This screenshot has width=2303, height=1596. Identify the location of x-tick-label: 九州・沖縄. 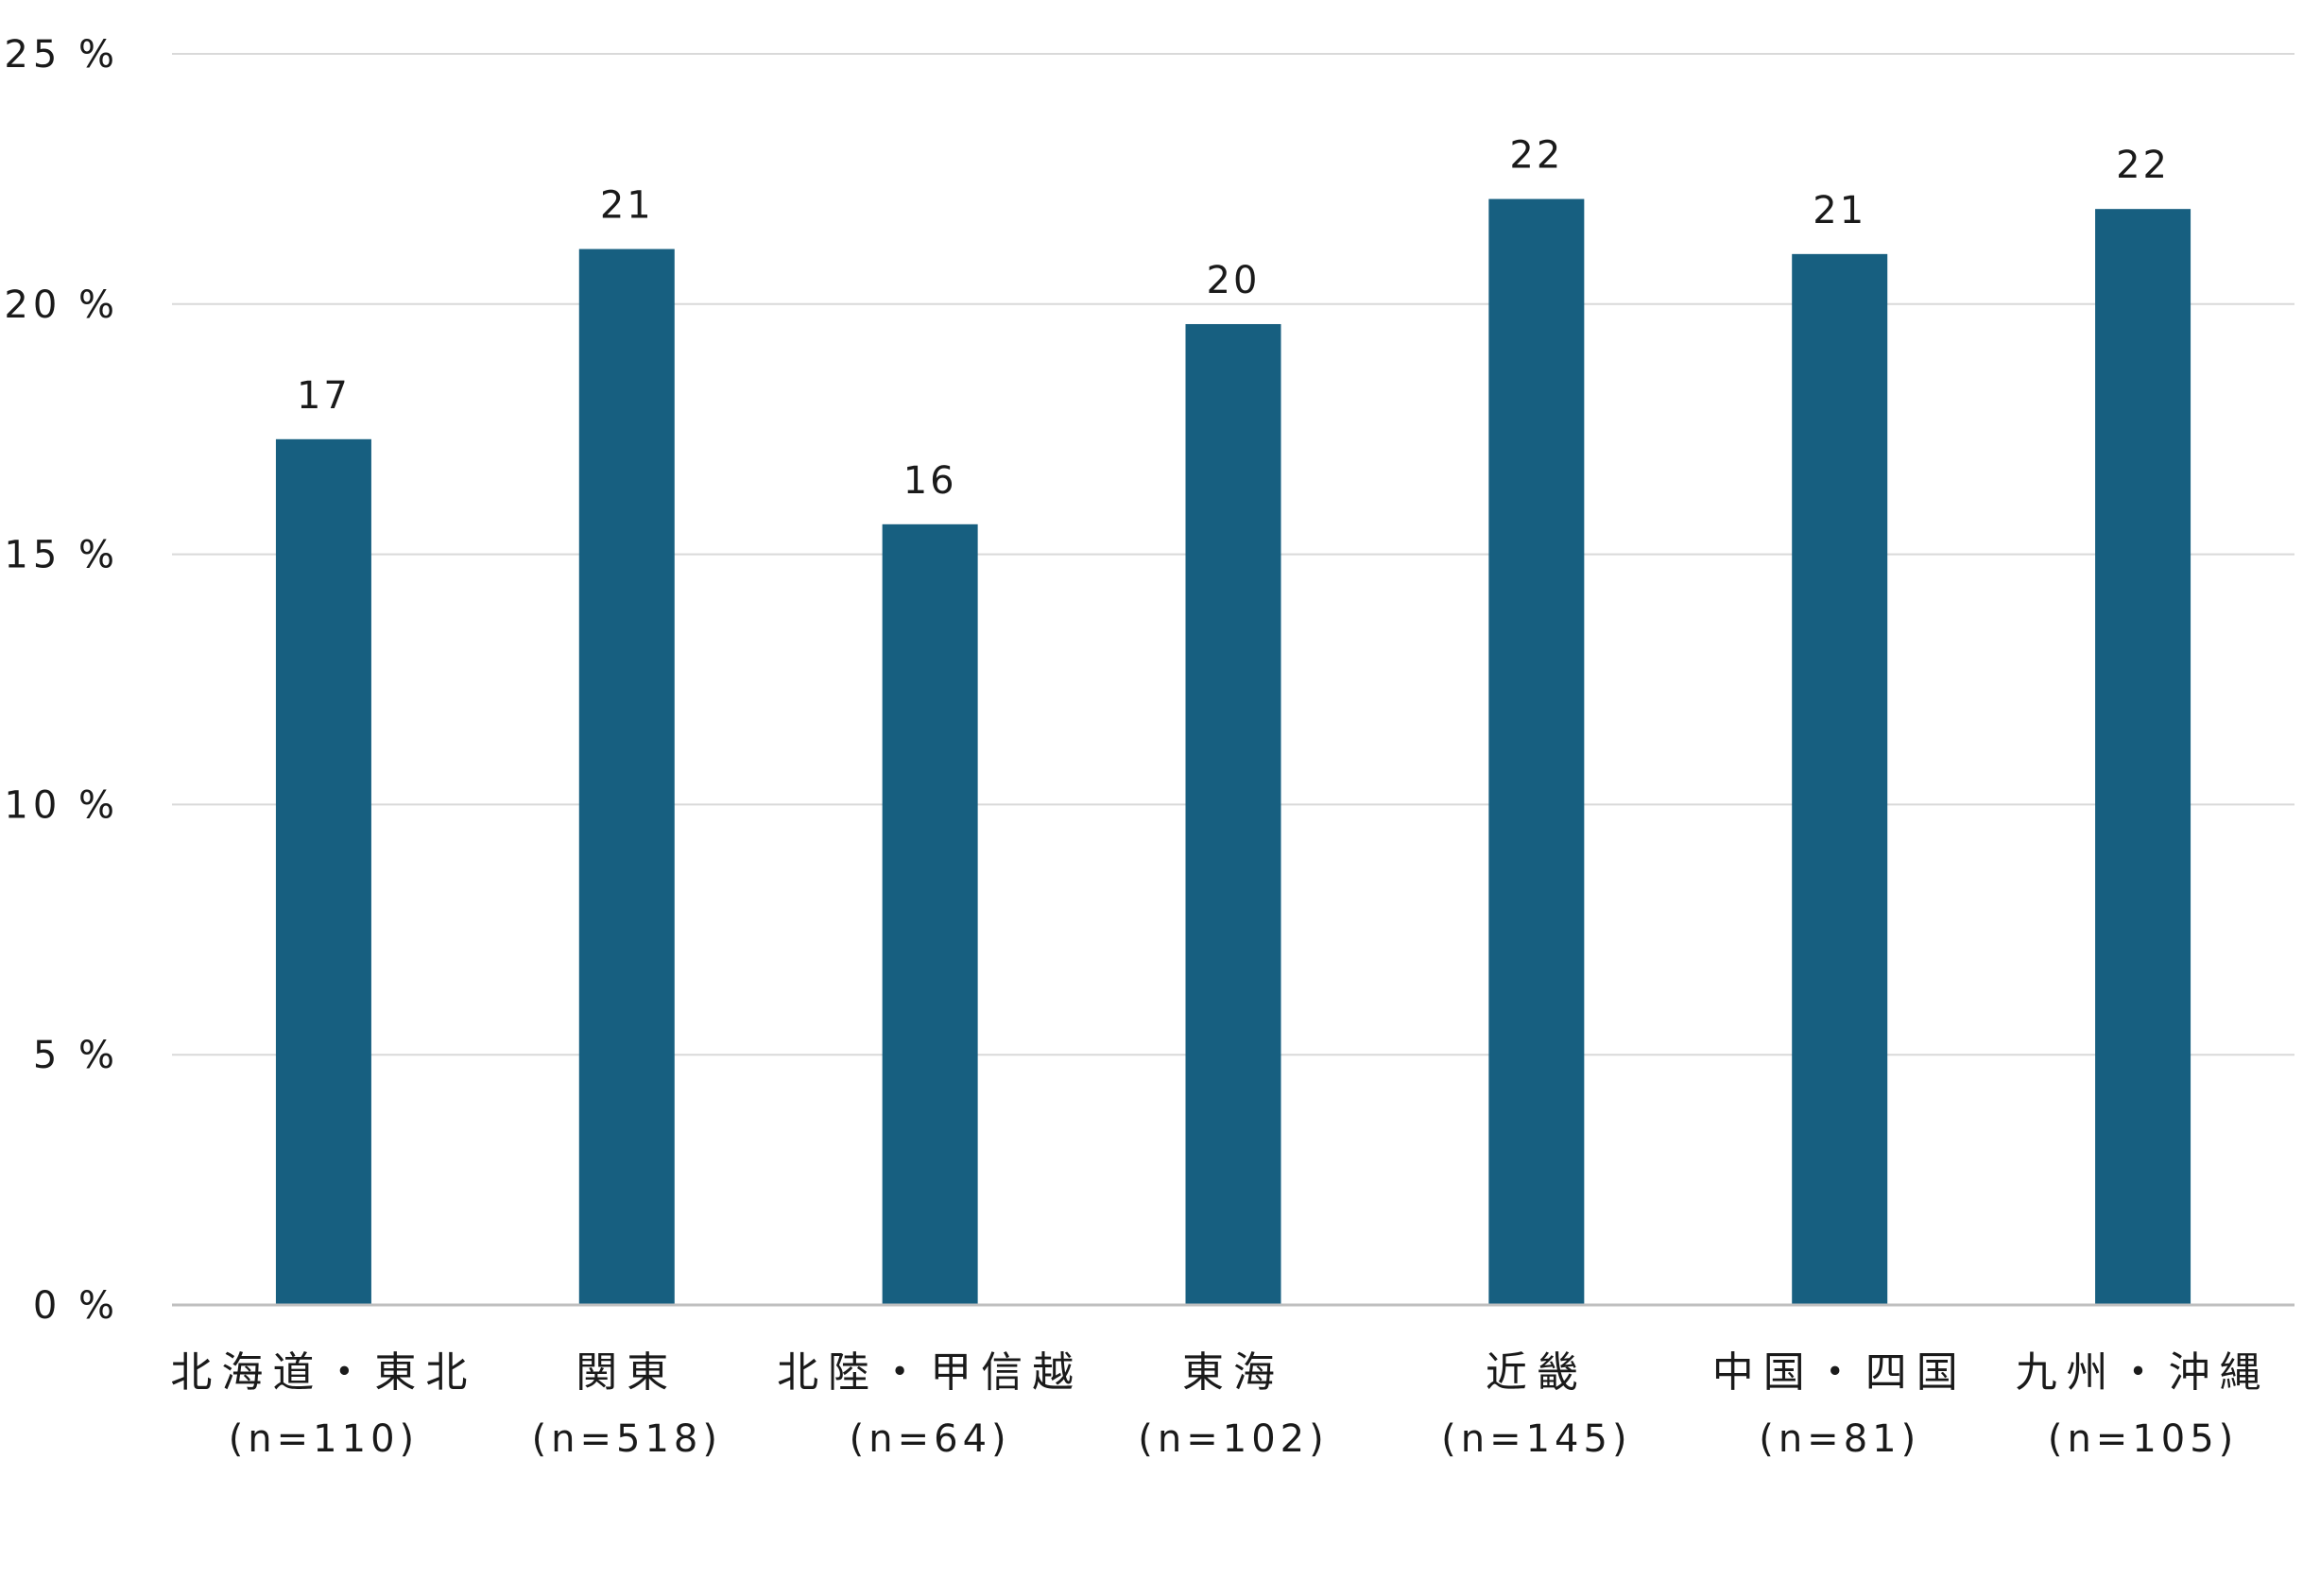
(2143, 1372).